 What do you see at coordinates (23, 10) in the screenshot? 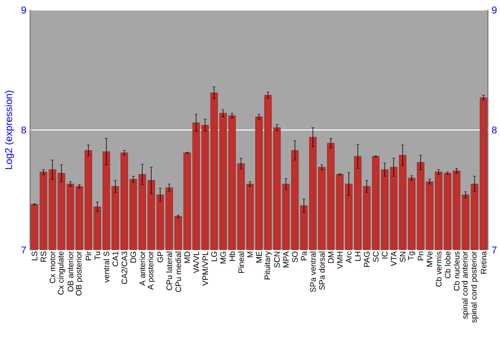
I see `y-tick-label: 9` at bounding box center [23, 10].